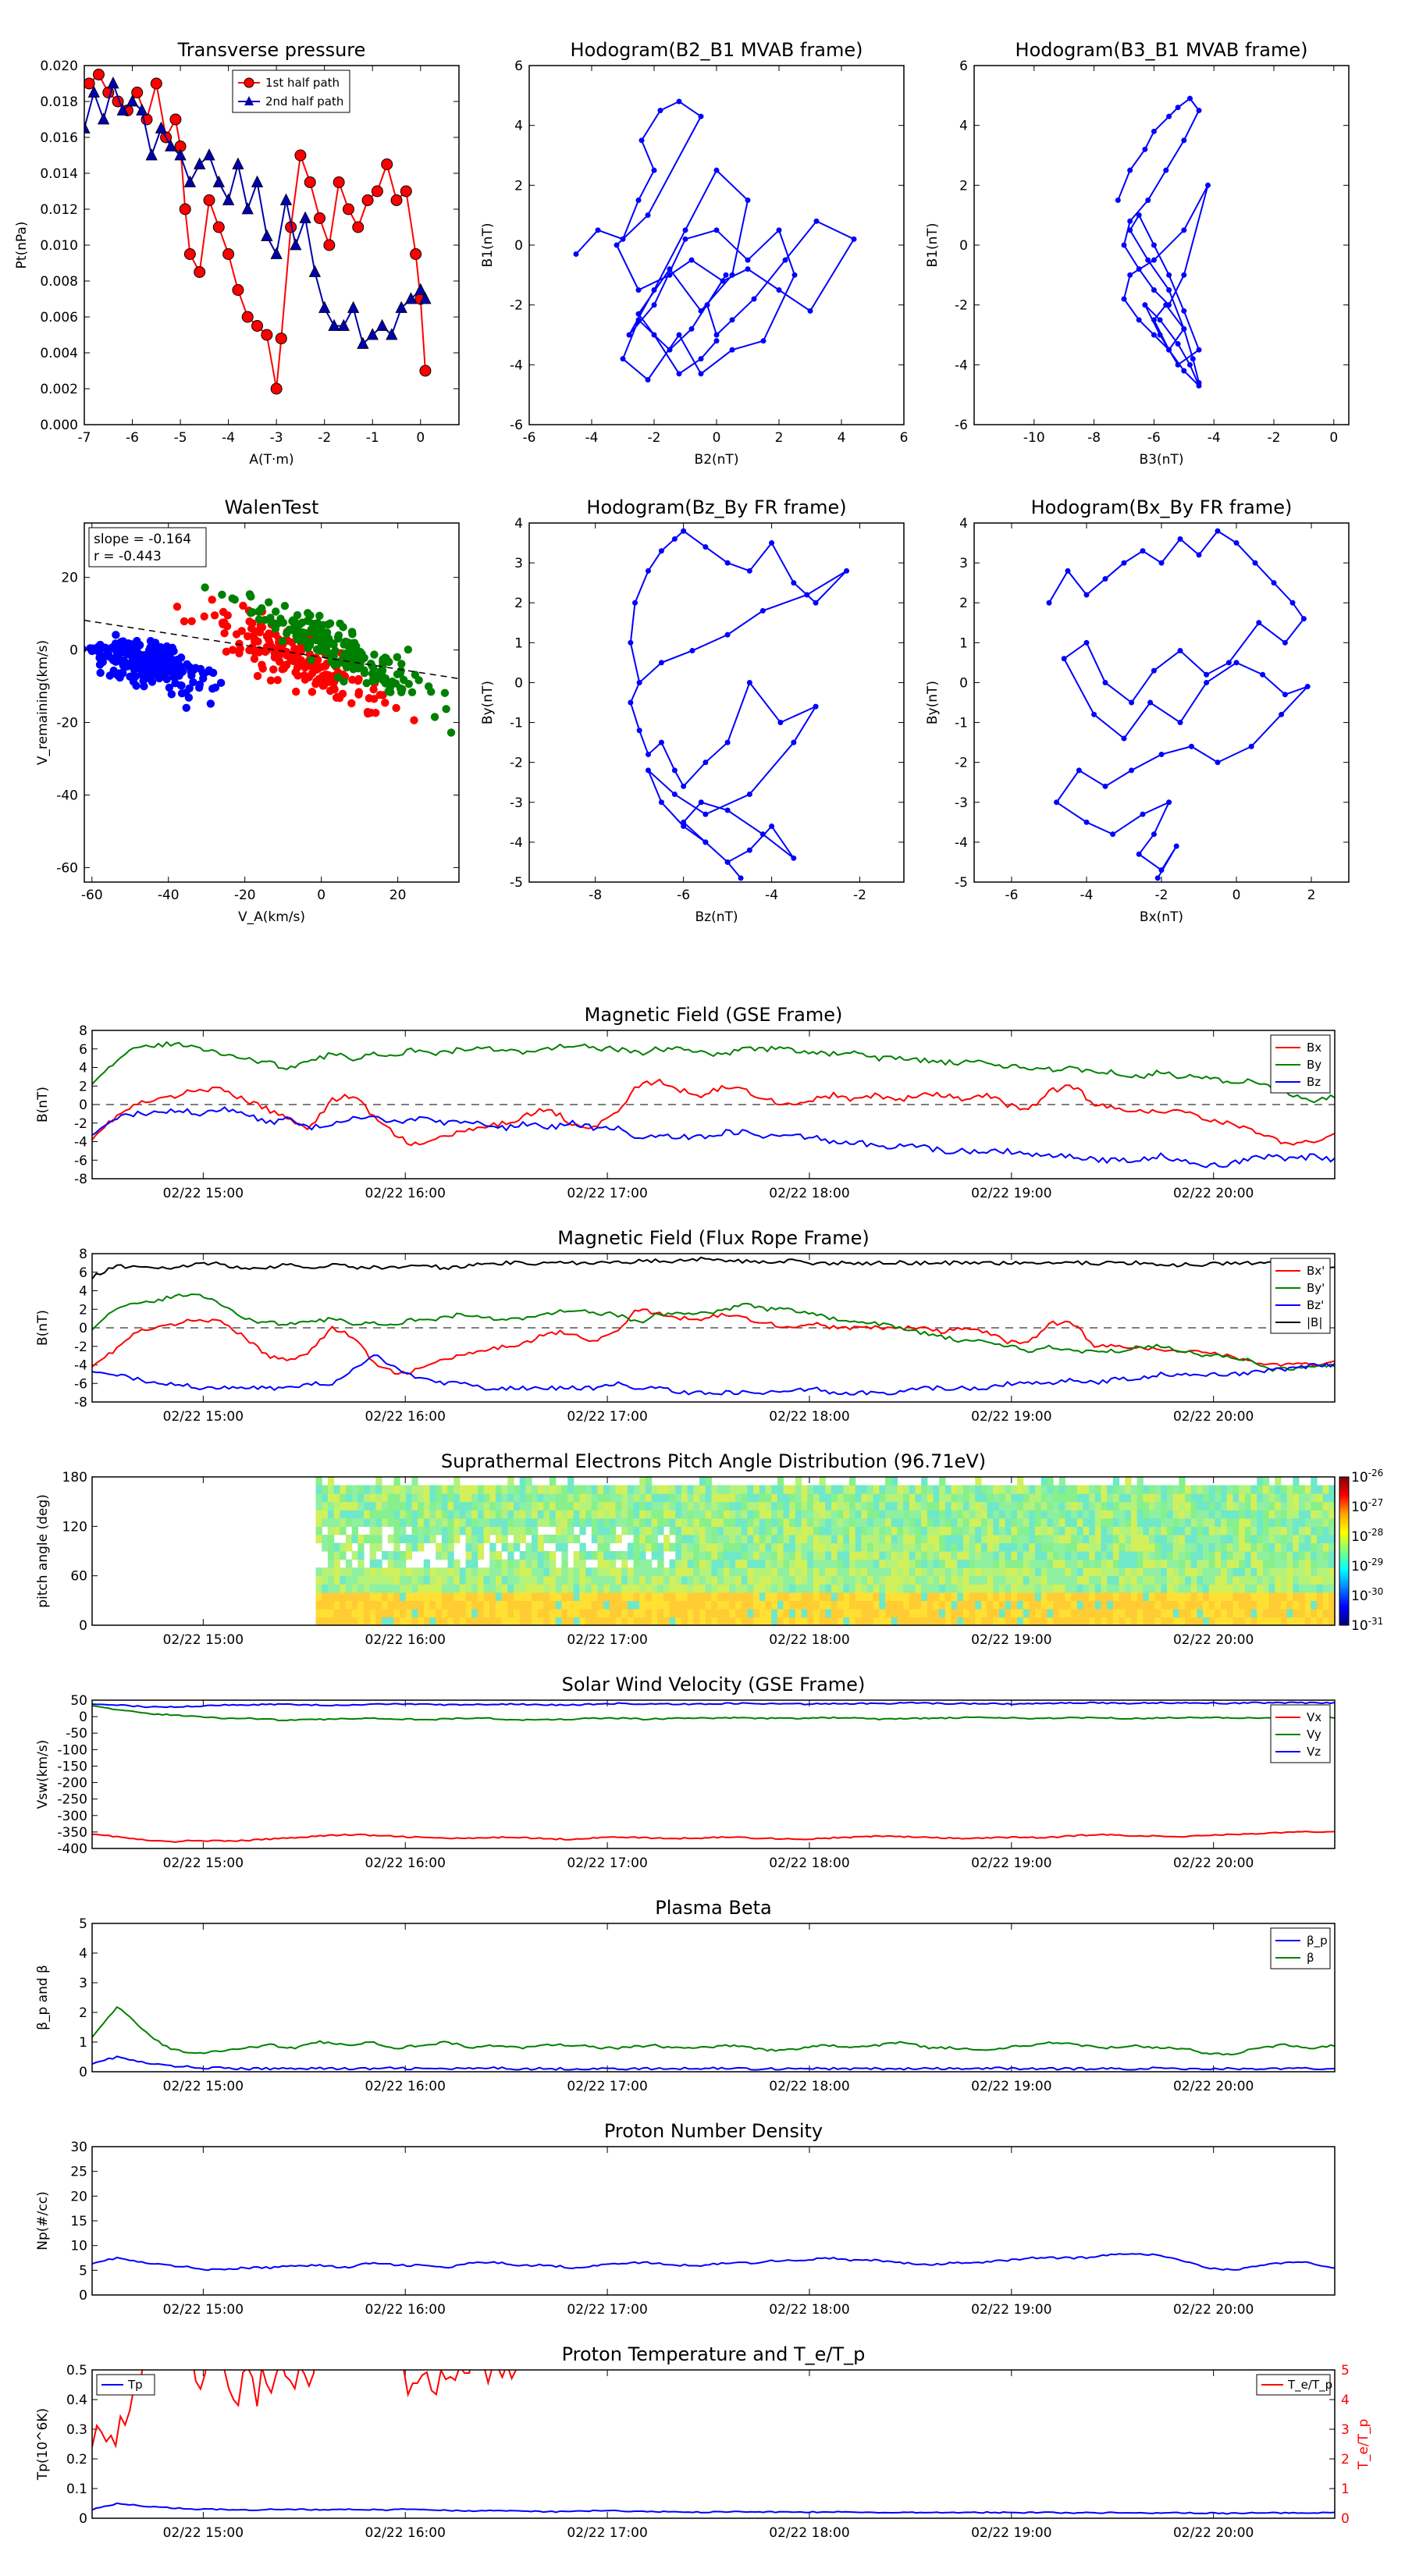 The image size is (1405, 2576). I want to click on plasma-beta-xtick-label: 02/22 19:00, so click(1011, 2086).